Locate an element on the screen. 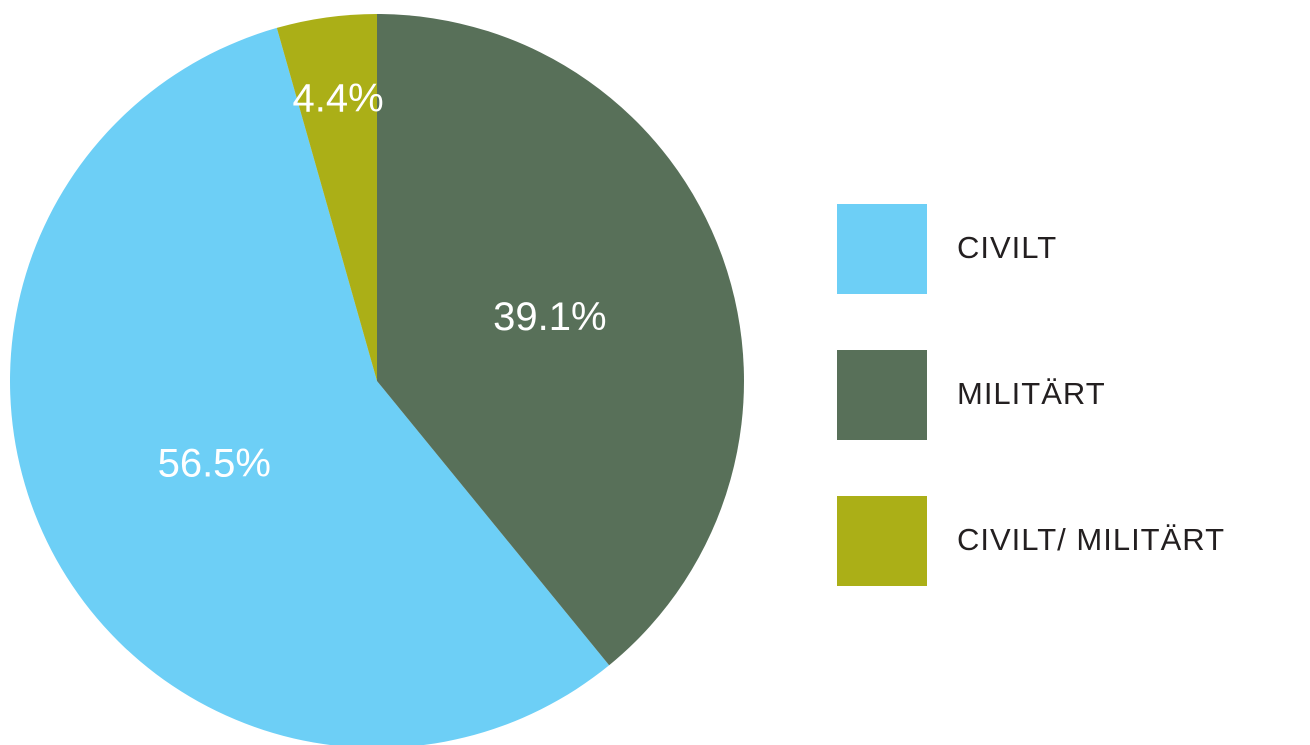 The height and width of the screenshot is (745, 1310). slice-label: 39.1% is located at coordinates (549, 317).